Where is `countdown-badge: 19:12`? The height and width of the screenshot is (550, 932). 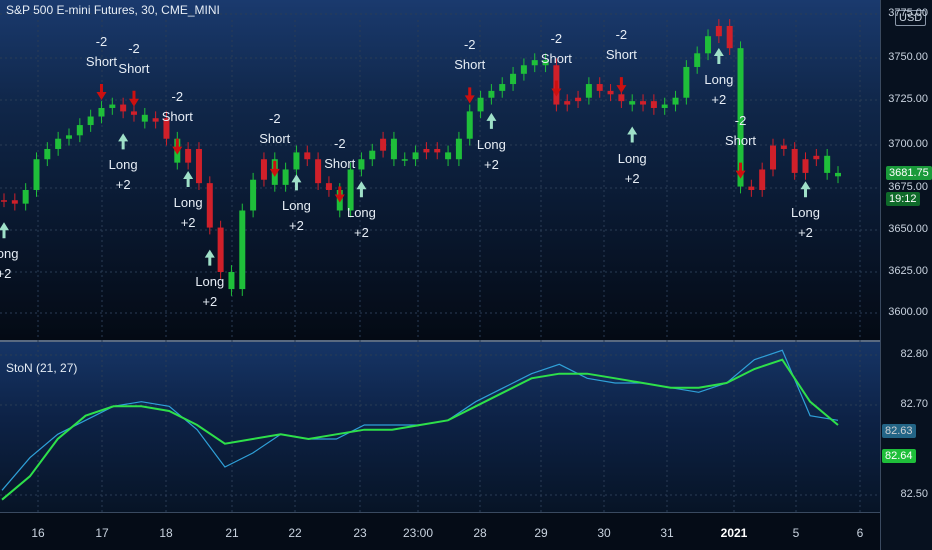
countdown-badge: 19:12 is located at coordinates (903, 199).